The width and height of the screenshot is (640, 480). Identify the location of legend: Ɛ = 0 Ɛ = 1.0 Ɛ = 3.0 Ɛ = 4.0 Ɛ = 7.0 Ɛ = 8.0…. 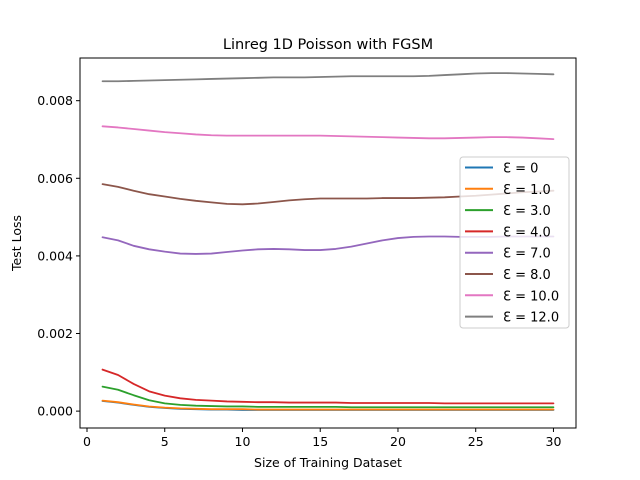
(514, 242).